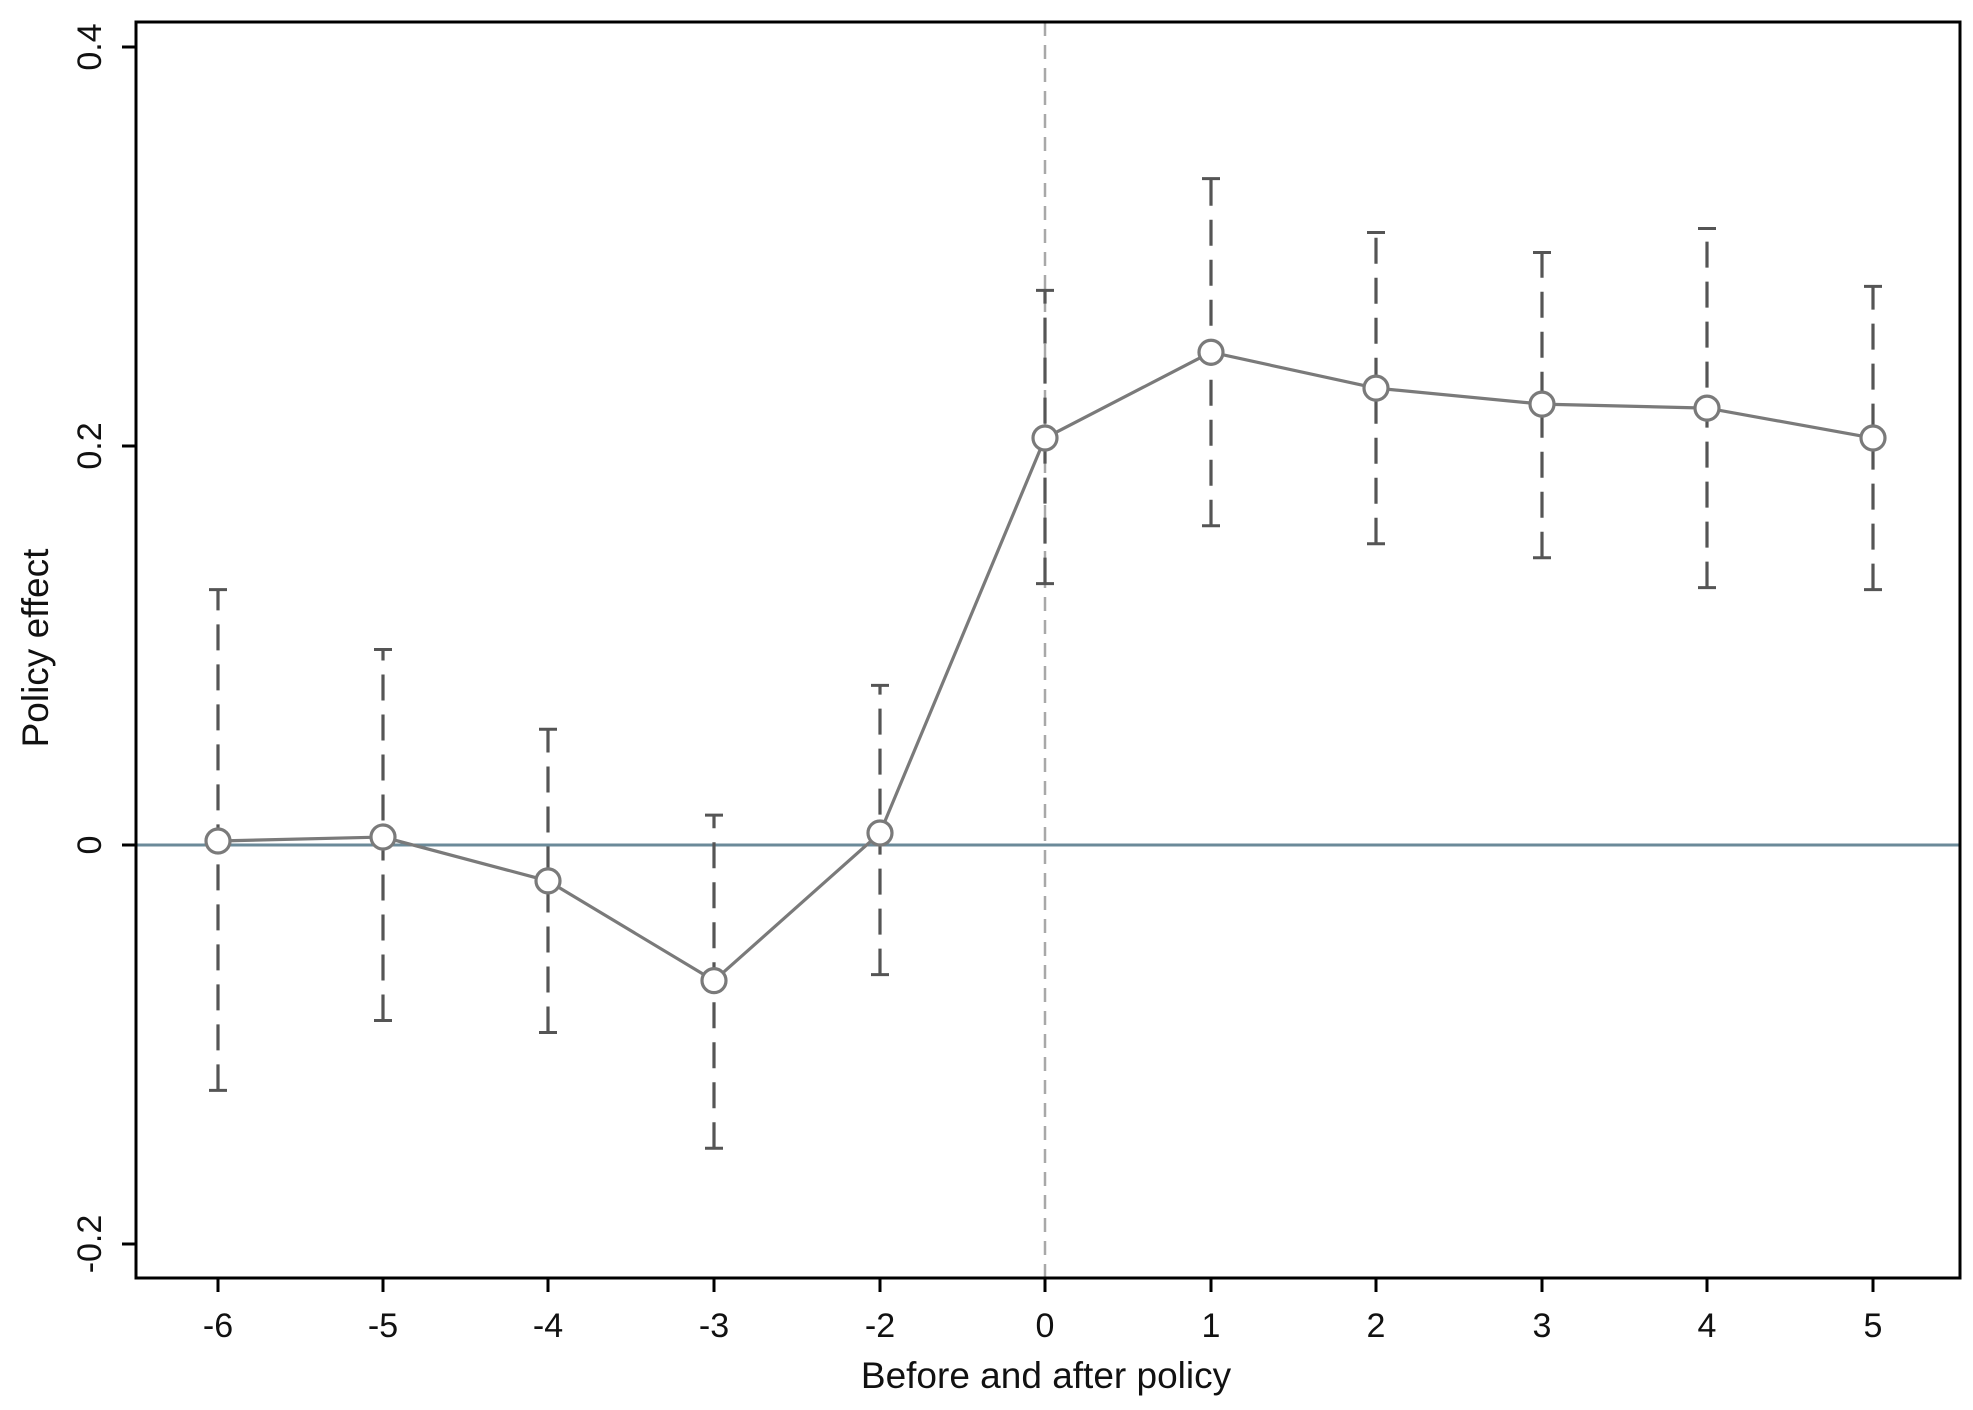 The height and width of the screenshot is (1410, 1973). Describe the element at coordinates (880, 1326) in the screenshot. I see `x-tick-label: -2` at that location.